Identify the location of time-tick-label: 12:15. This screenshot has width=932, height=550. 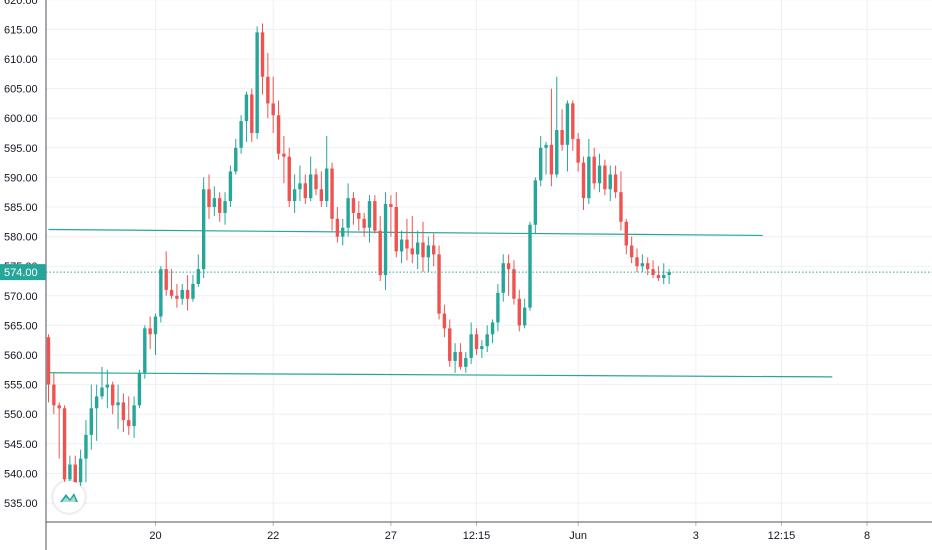
(782, 536).